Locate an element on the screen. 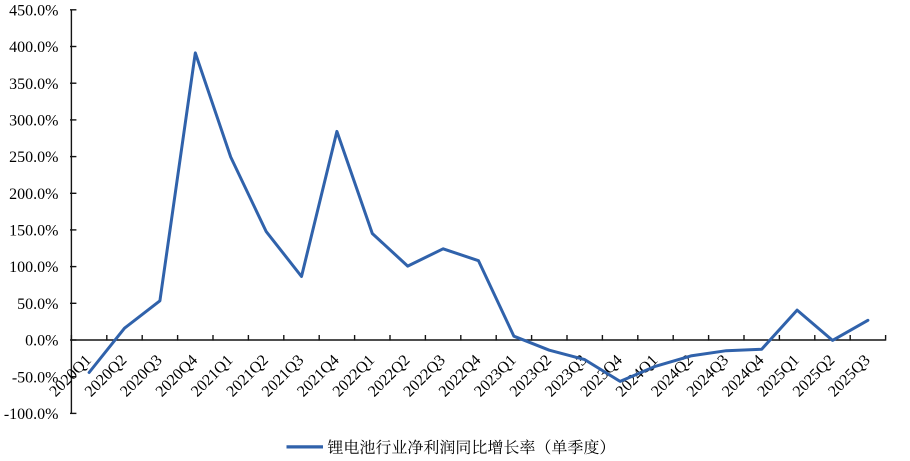  svg-text: 50.0% is located at coordinates (37, 304).